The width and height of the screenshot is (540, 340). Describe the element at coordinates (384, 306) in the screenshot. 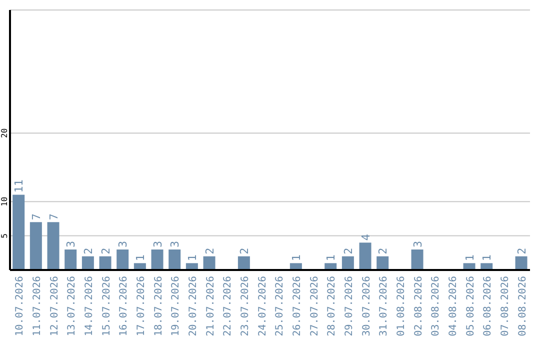

I see `x-tick-label: 31.07.2026` at that location.